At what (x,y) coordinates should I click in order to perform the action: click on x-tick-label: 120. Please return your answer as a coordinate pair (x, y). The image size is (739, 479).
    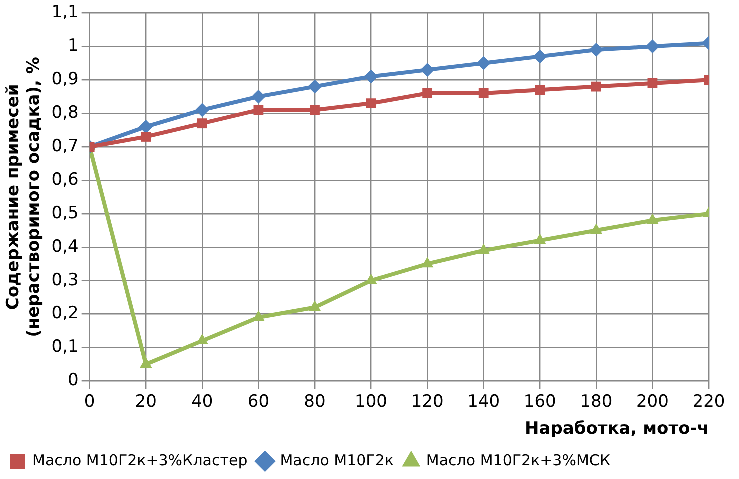
    Looking at the image, I should click on (427, 402).